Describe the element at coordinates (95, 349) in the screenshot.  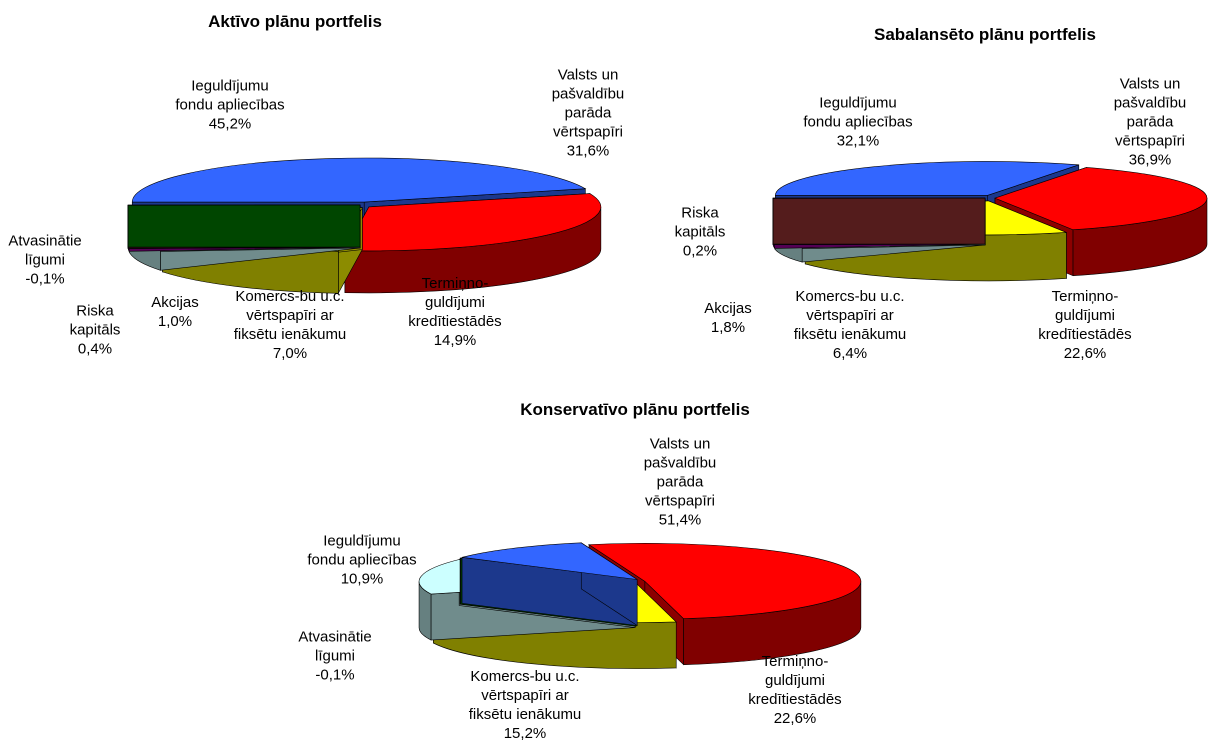
I see `value-label: 0,4%` at that location.